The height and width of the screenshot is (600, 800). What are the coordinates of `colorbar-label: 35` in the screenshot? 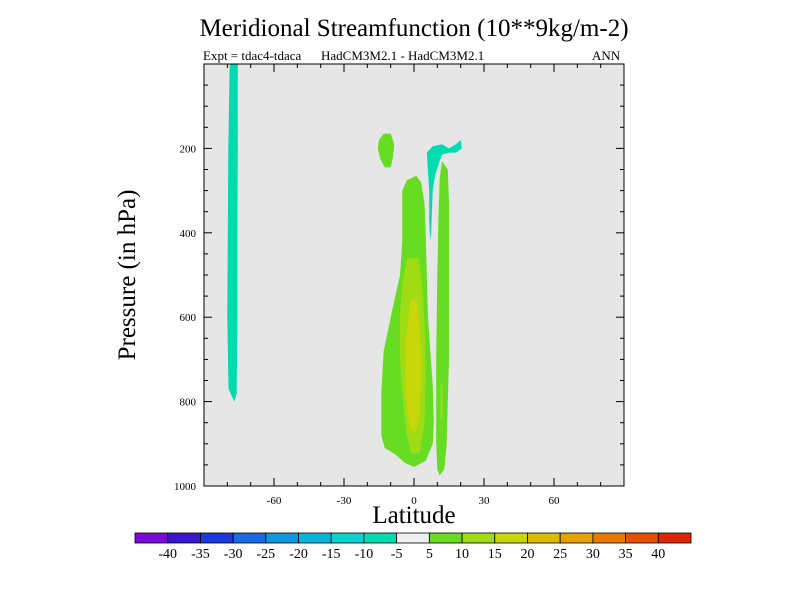 It's located at (626, 554).